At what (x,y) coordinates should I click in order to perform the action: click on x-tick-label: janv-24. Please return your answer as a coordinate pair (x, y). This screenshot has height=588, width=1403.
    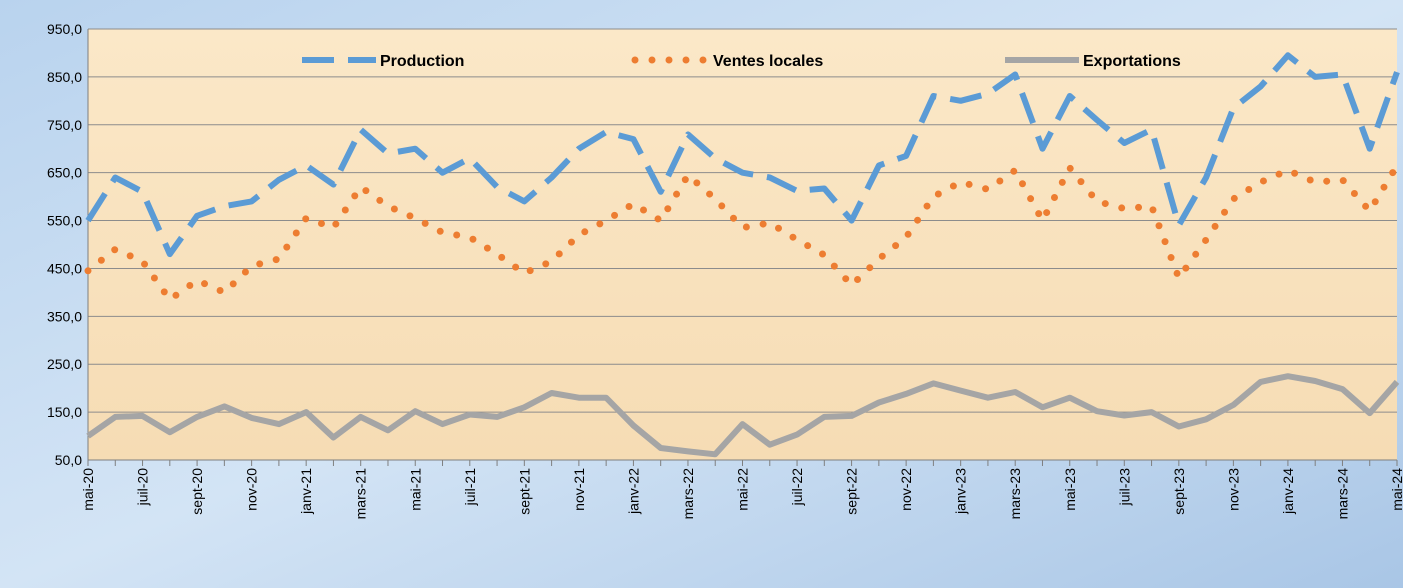
    Looking at the image, I should click on (1288, 491).